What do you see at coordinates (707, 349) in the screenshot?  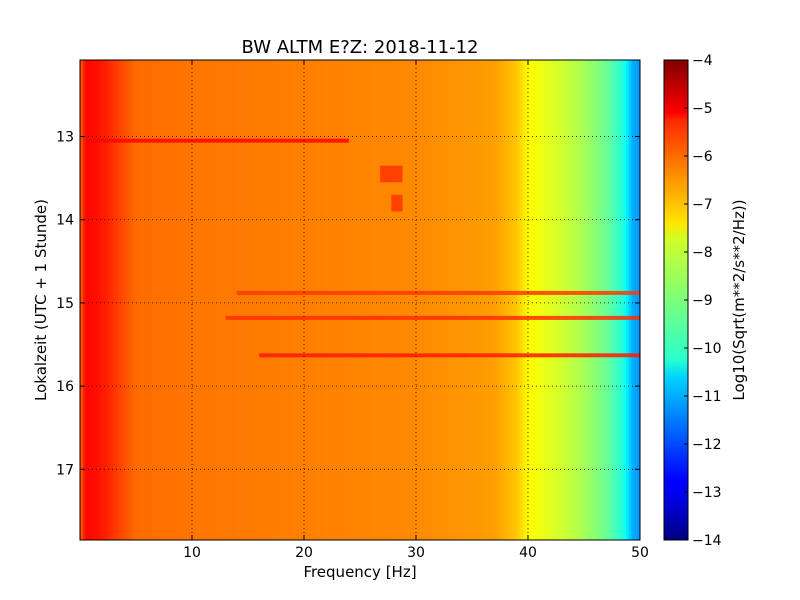 I see `colorbar-tick-label: −10` at bounding box center [707, 349].